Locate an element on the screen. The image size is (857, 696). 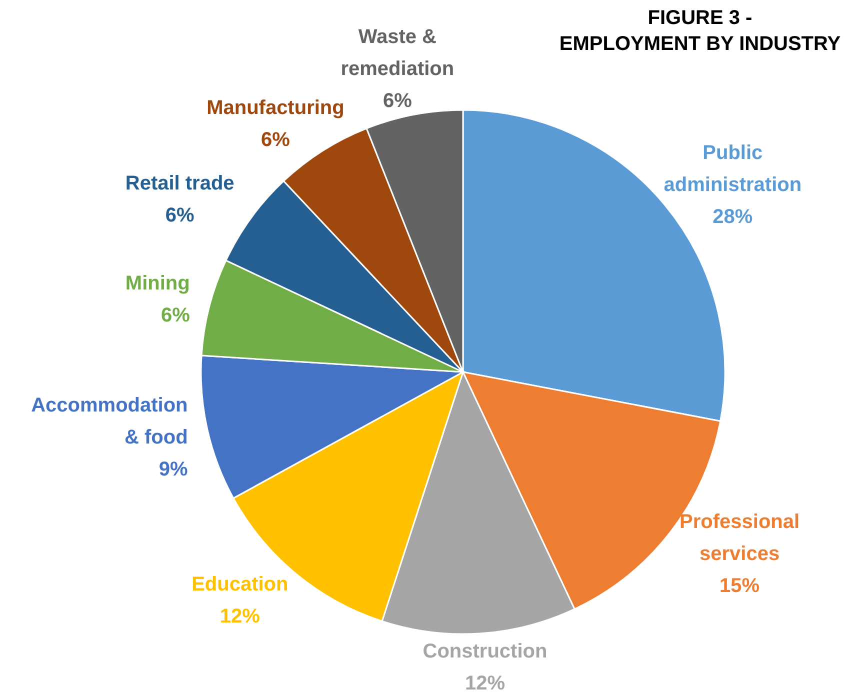
slice-label: Manufacturing is located at coordinates (275, 107).